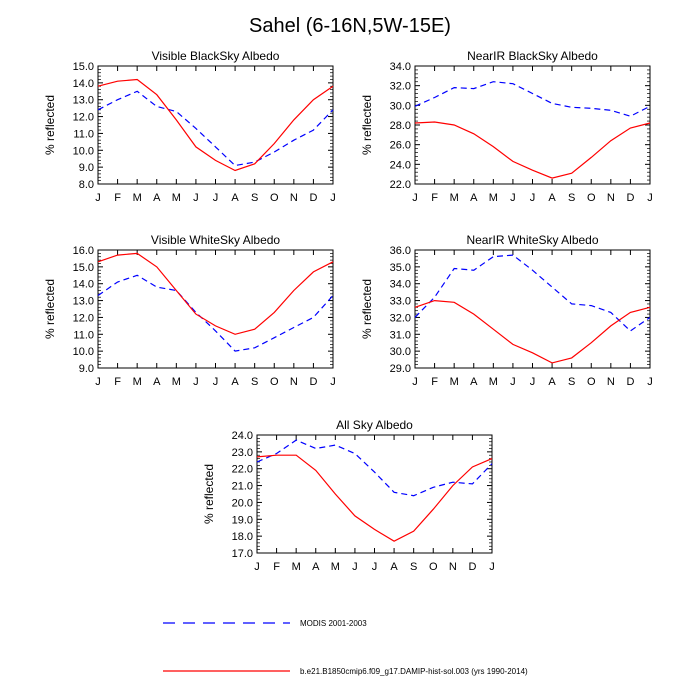  I want to click on y-tick-label: 14.0, so click(83, 84).